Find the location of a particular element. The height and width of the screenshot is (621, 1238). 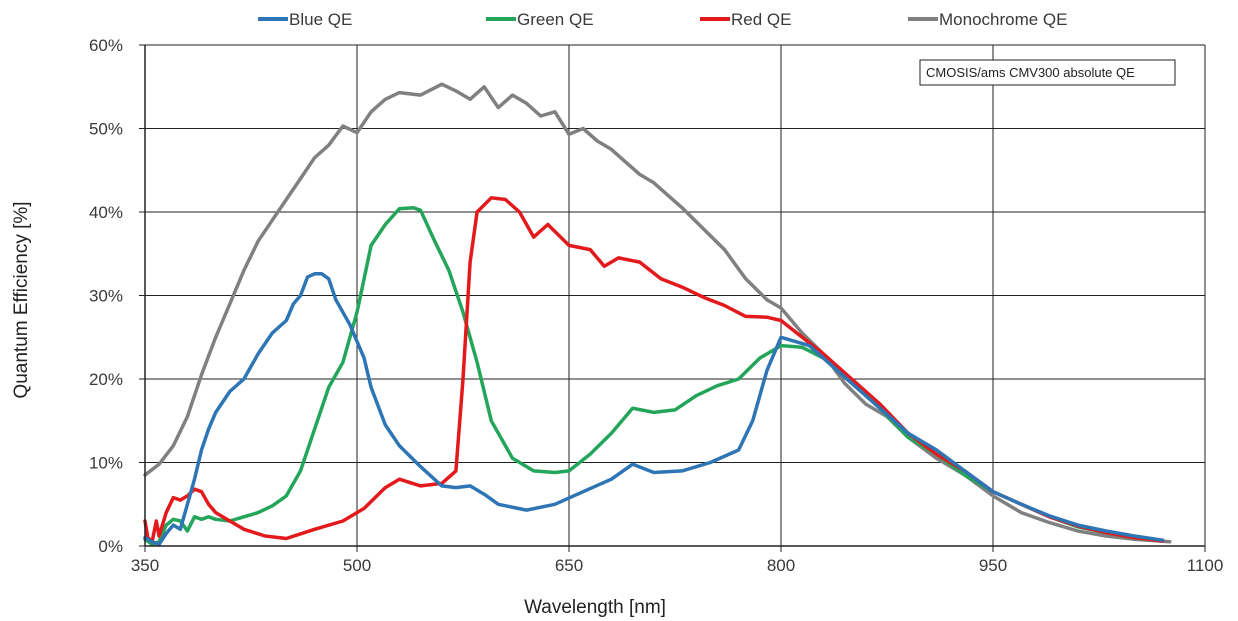

x-tick-label: 800 is located at coordinates (781, 565).